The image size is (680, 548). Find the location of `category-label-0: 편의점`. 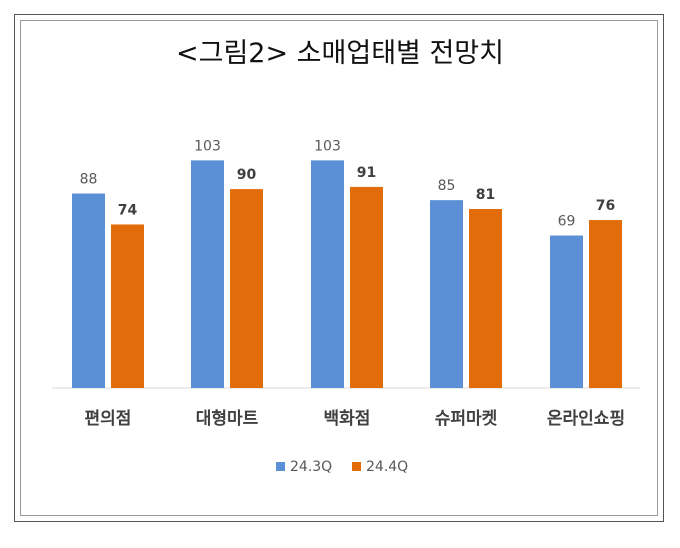

category-label-0: 편의점 is located at coordinates (108, 419).